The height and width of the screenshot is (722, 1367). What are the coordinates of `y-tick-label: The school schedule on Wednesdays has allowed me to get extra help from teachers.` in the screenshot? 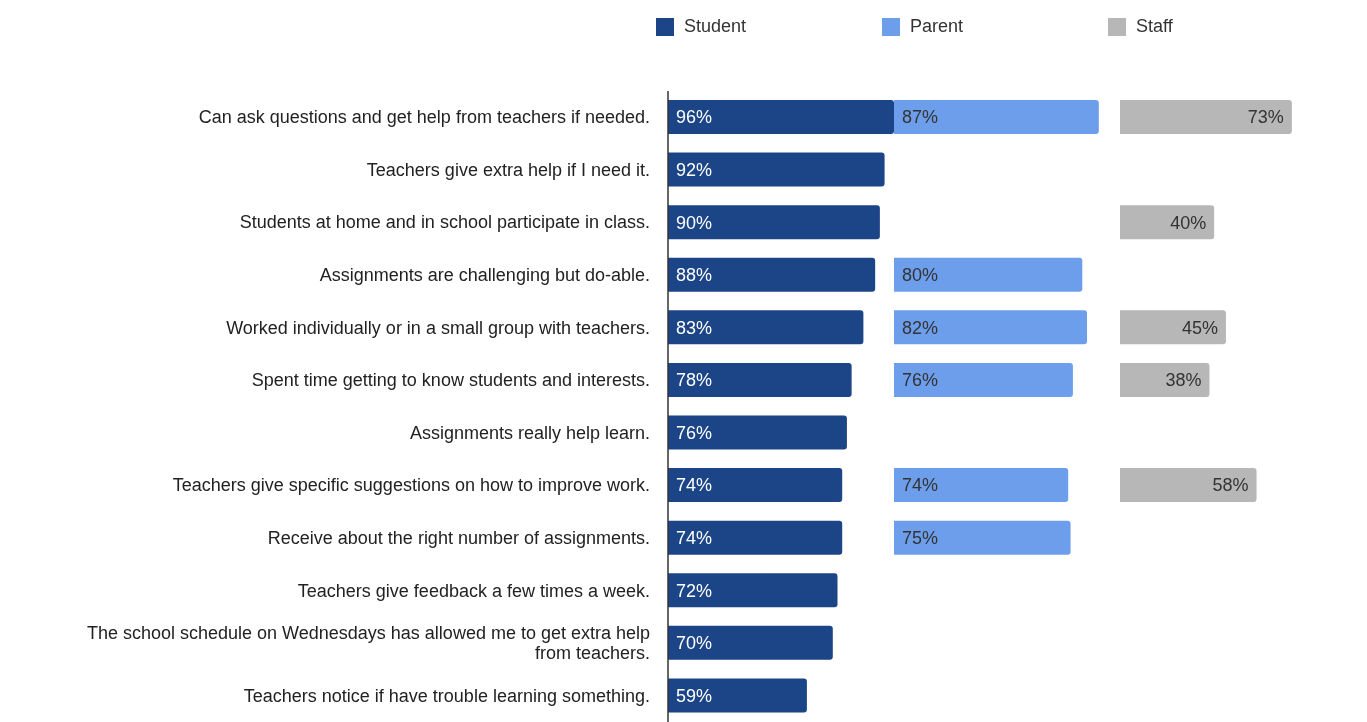 It's located at (368, 643).